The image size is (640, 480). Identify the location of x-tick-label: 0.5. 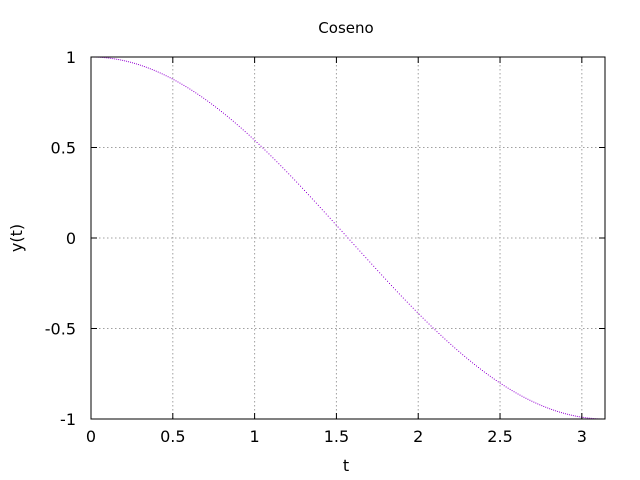
(172, 436).